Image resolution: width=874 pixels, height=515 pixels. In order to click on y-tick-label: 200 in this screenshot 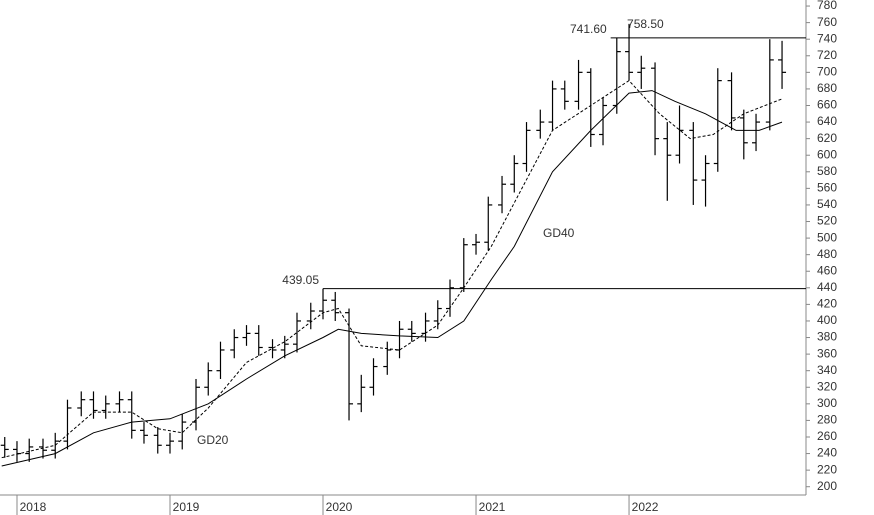, I will do `click(827, 486)`.